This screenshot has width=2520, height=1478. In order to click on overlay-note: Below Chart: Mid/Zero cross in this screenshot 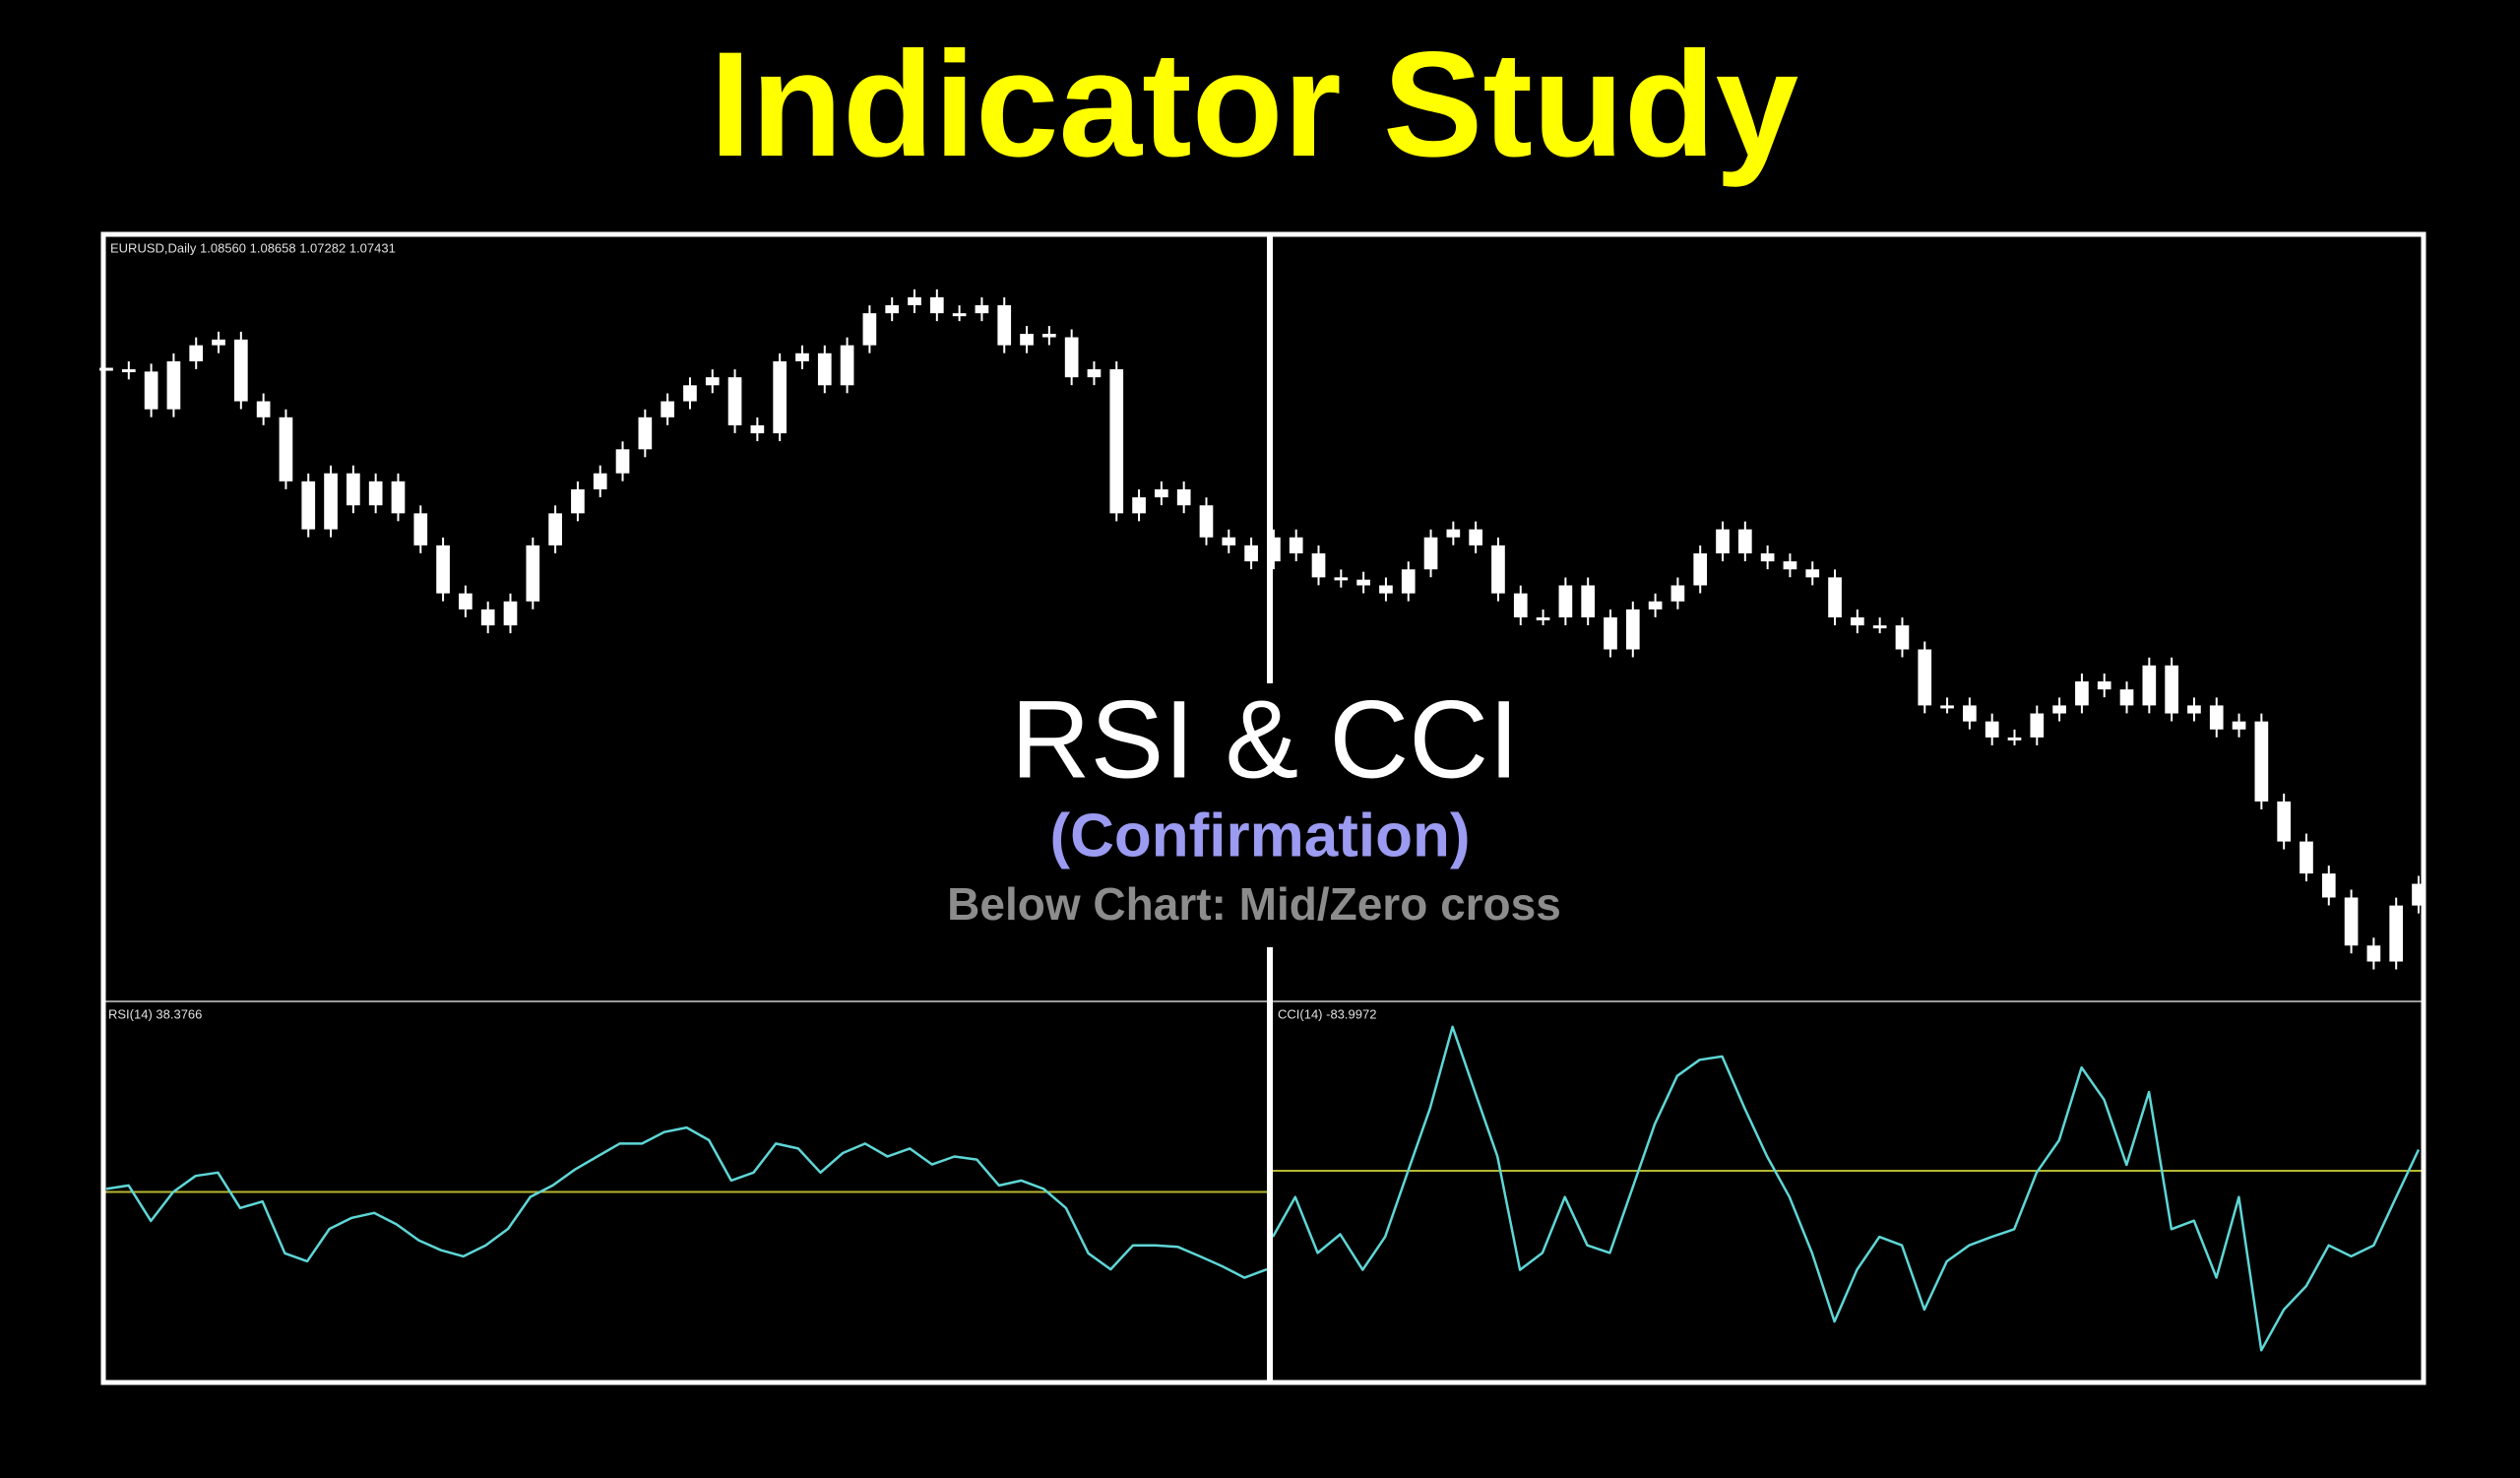, I will do `click(1254, 904)`.